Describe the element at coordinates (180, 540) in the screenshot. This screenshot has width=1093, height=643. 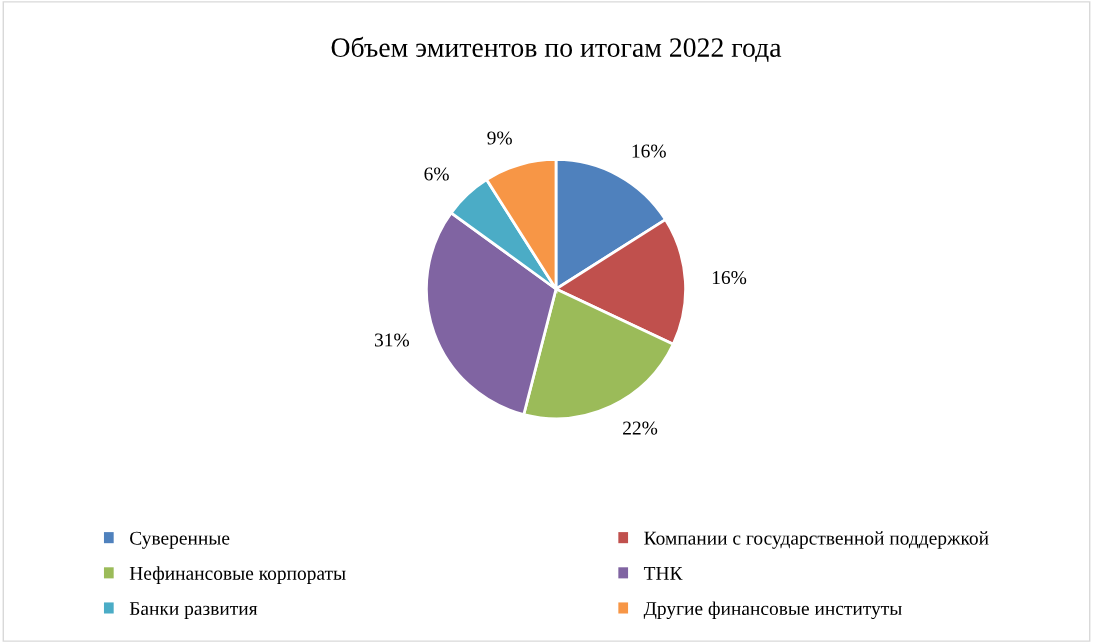
I see `legend-label: Суверенные` at that location.